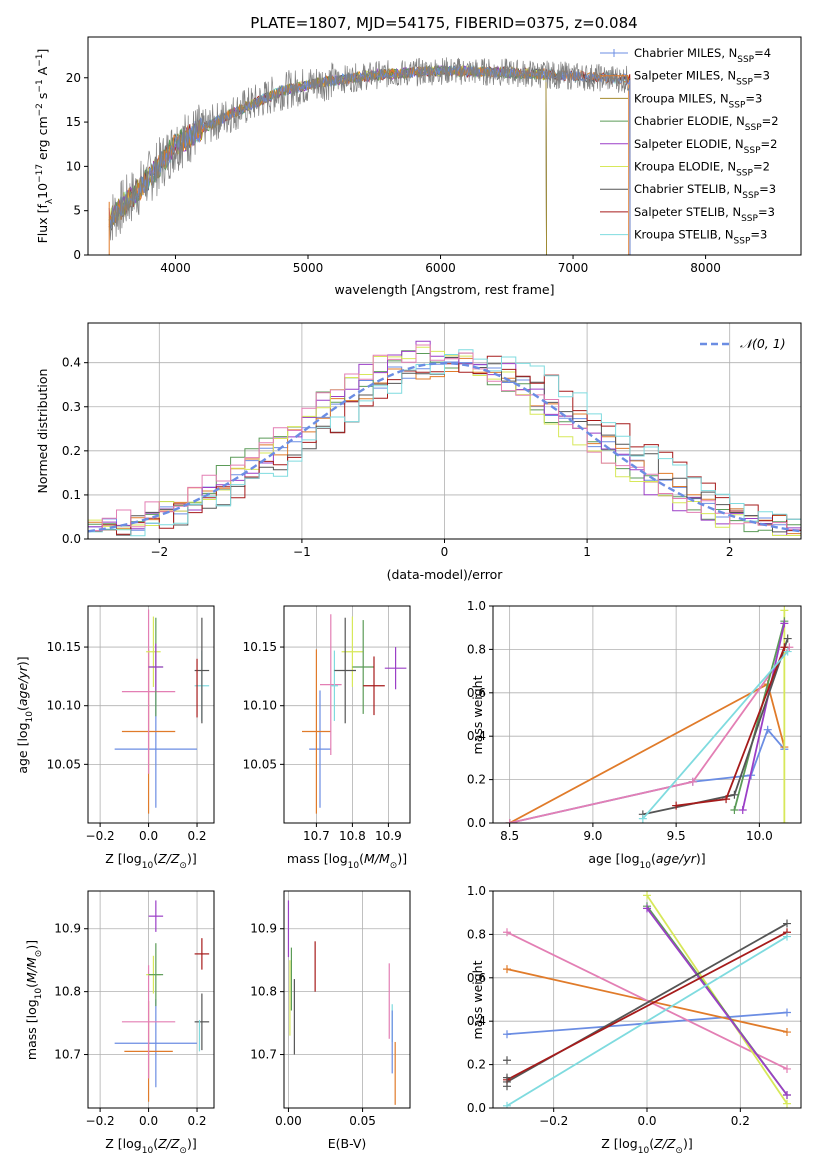 The height and width of the screenshot is (1170, 819). Describe the element at coordinates (676, 858) in the screenshot. I see `label-part: age/yr` at that location.